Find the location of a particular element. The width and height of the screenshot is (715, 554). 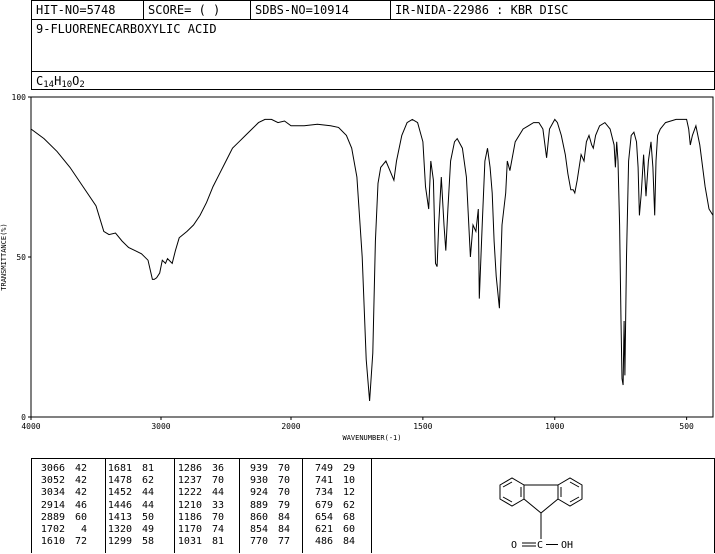

peak-wavenumber: 734 is located at coordinates (323, 493).